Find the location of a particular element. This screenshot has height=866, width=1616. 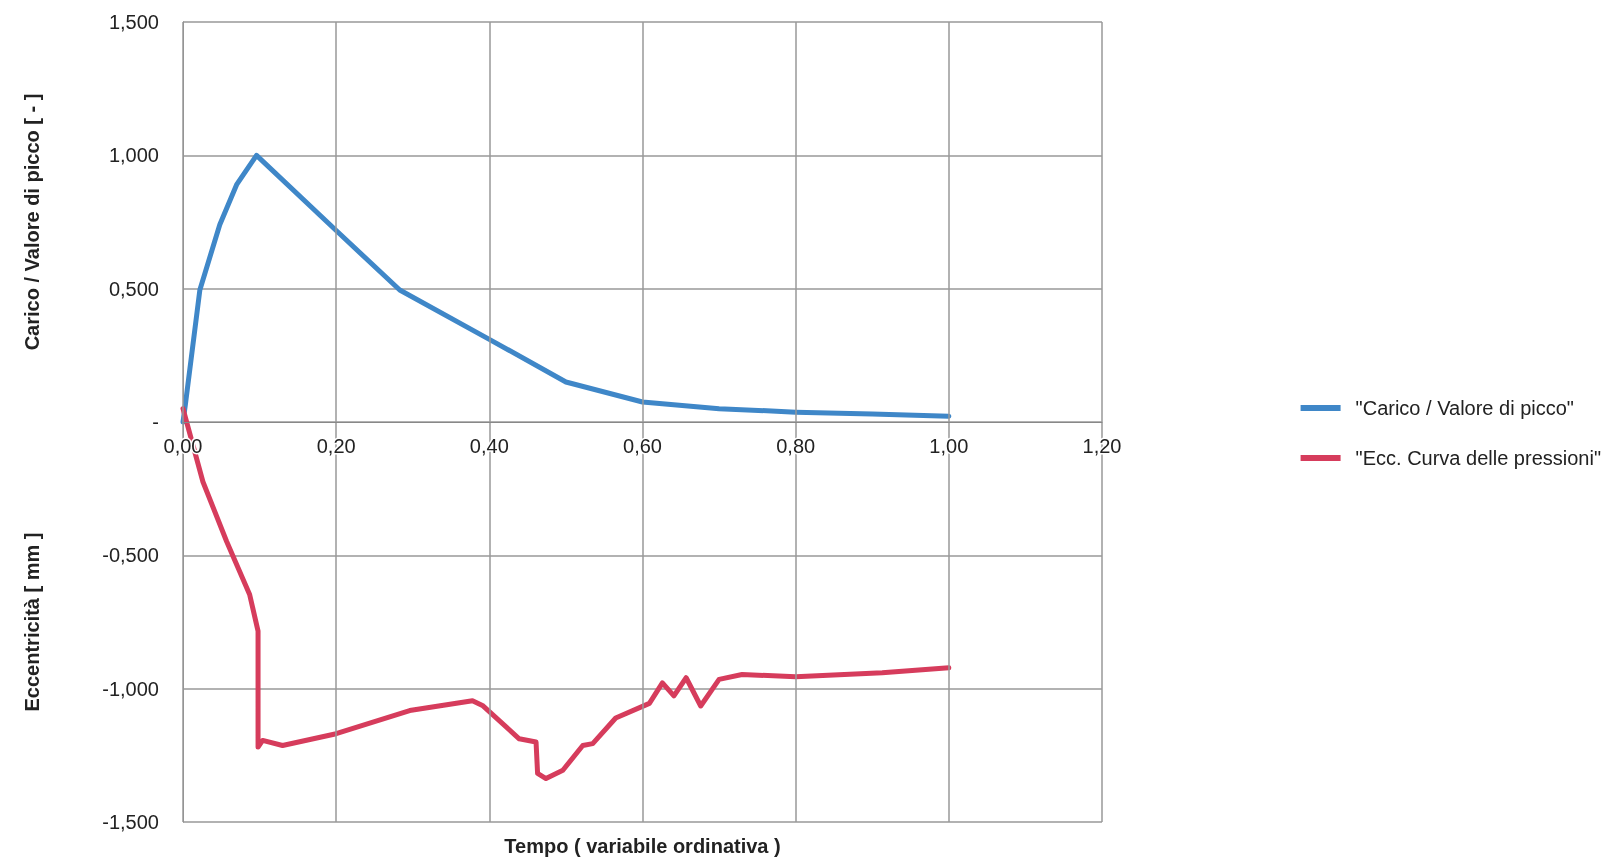

y-tick-label: -1,500 is located at coordinates (130, 822).